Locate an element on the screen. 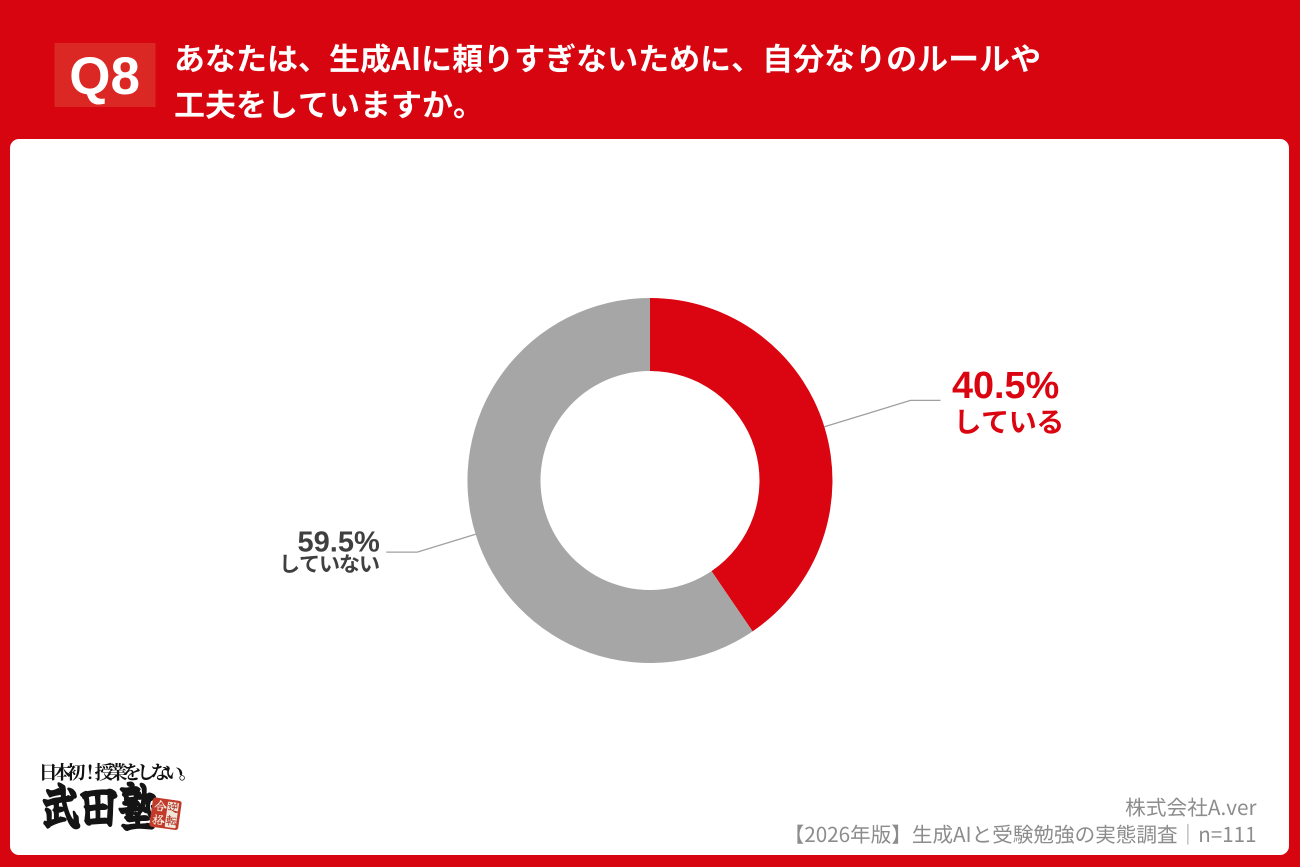  svg-text: 40.5% is located at coordinates (1005, 386).